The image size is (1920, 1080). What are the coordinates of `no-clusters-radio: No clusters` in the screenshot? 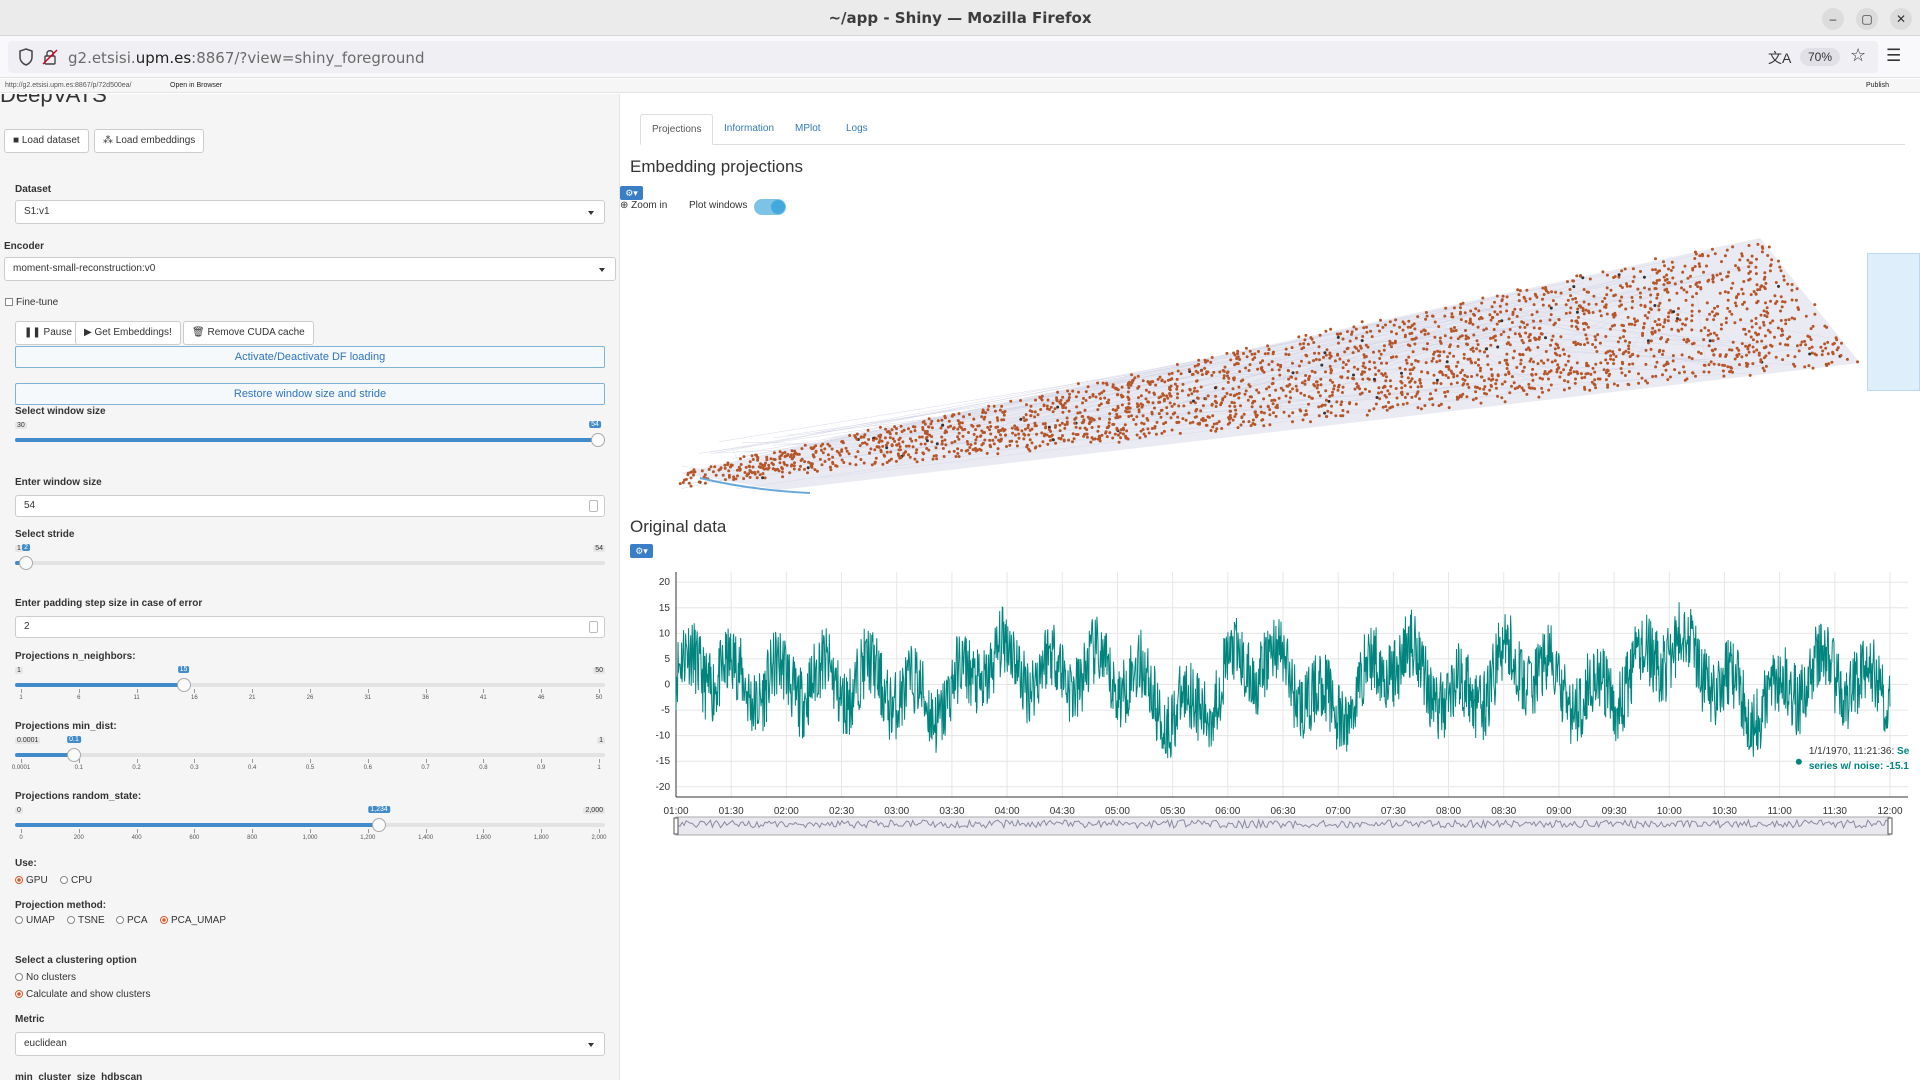 It's located at (45, 977).